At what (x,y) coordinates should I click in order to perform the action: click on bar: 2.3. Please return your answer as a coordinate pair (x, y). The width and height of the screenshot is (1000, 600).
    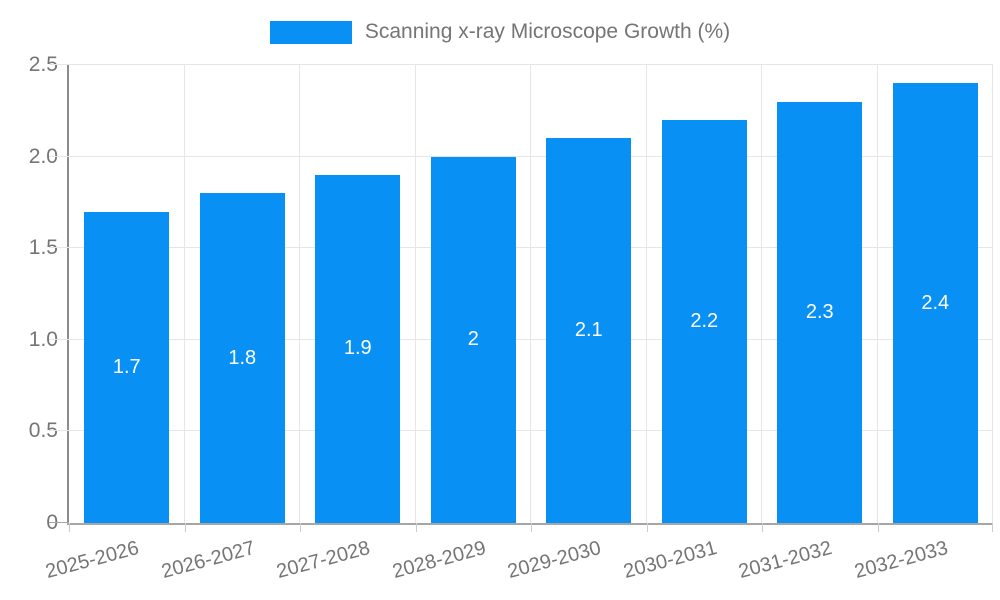
    Looking at the image, I should click on (820, 312).